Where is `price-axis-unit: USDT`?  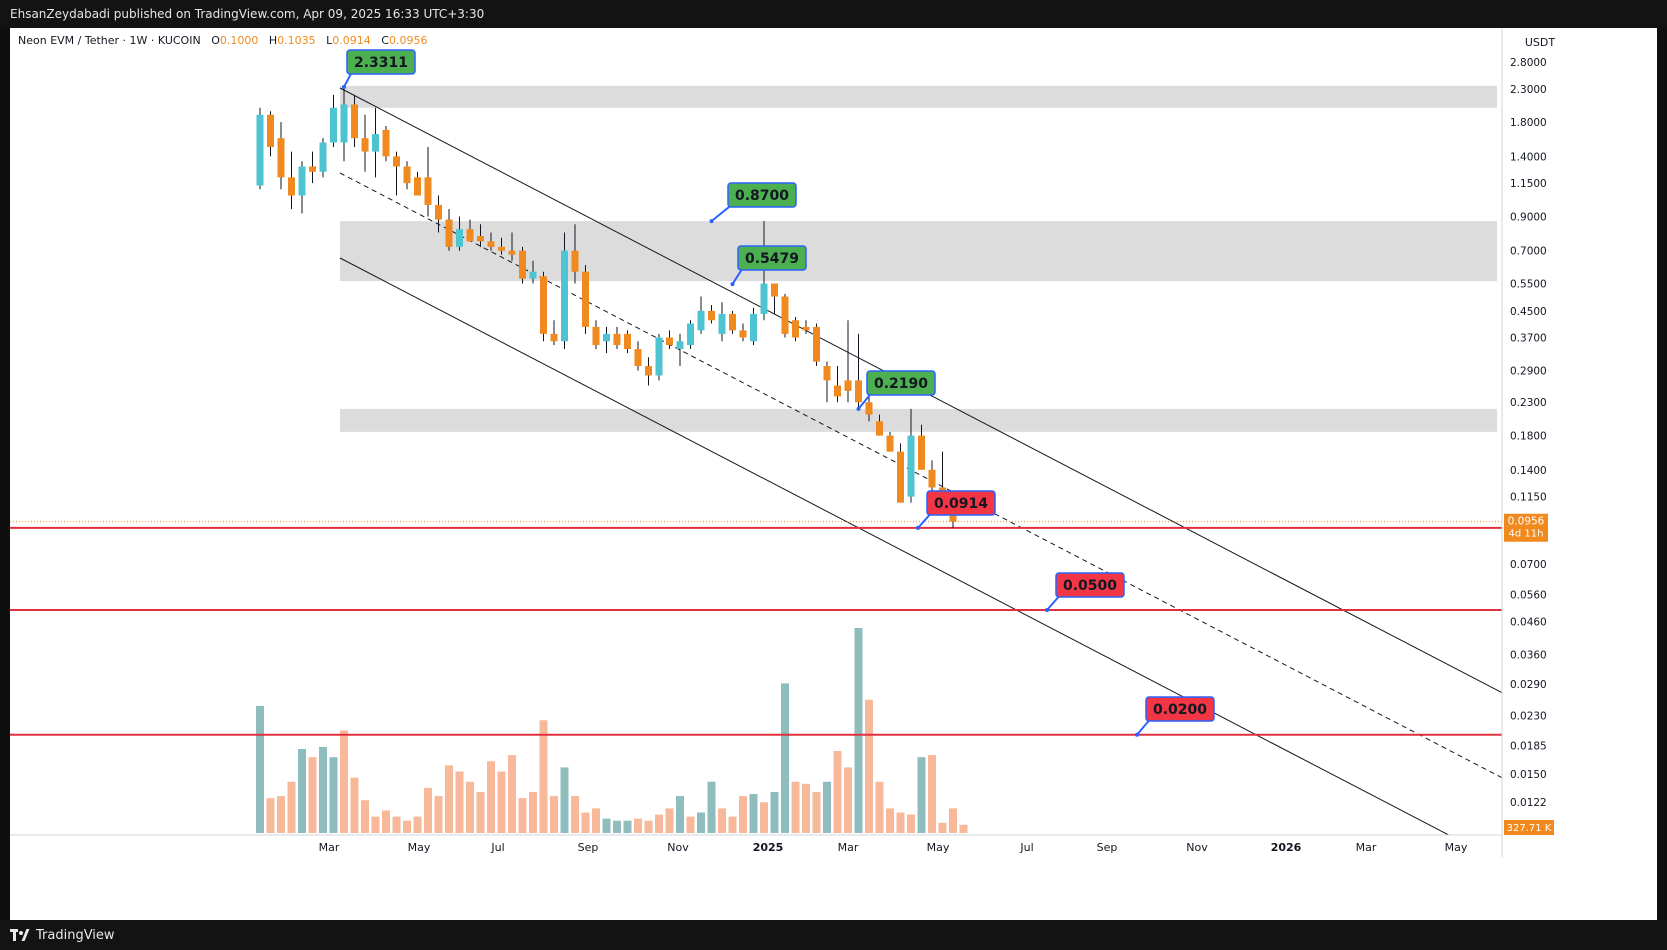
price-axis-unit: USDT is located at coordinates (1540, 42).